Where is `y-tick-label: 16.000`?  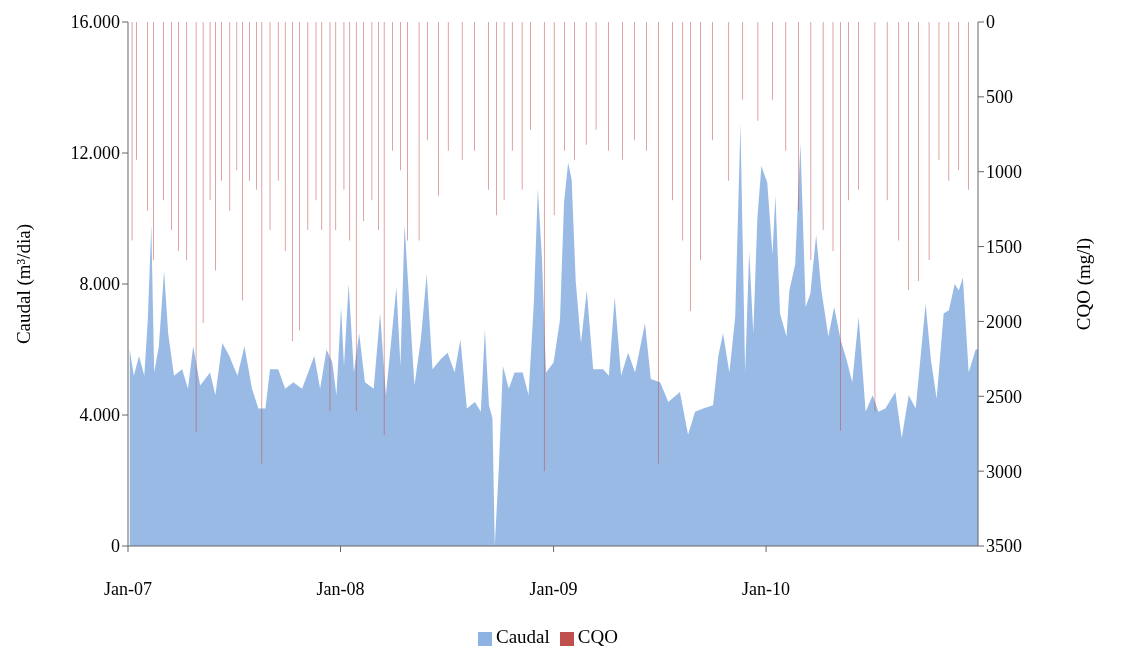 y-tick-label: 16.000 is located at coordinates (95, 22).